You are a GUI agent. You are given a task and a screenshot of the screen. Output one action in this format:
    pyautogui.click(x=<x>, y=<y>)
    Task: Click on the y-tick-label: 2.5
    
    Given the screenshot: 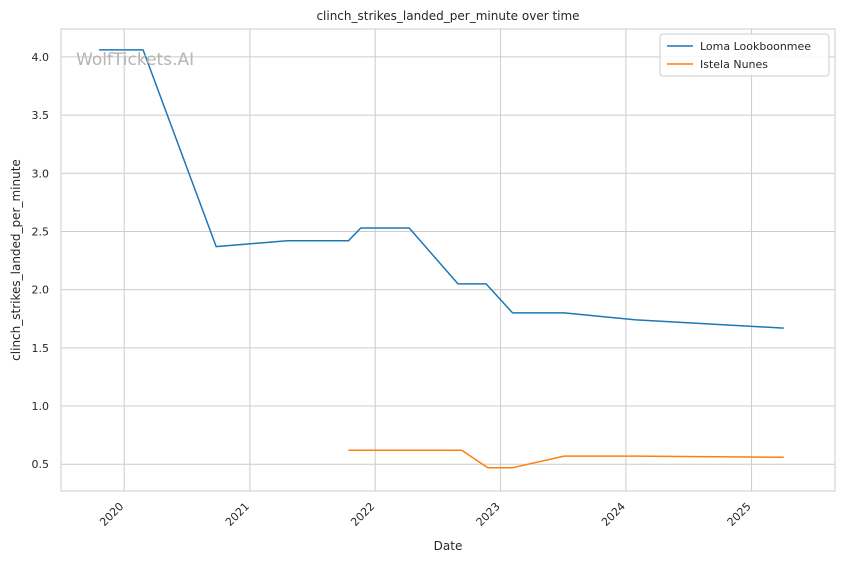 What is the action you would take?
    pyautogui.click(x=41, y=231)
    